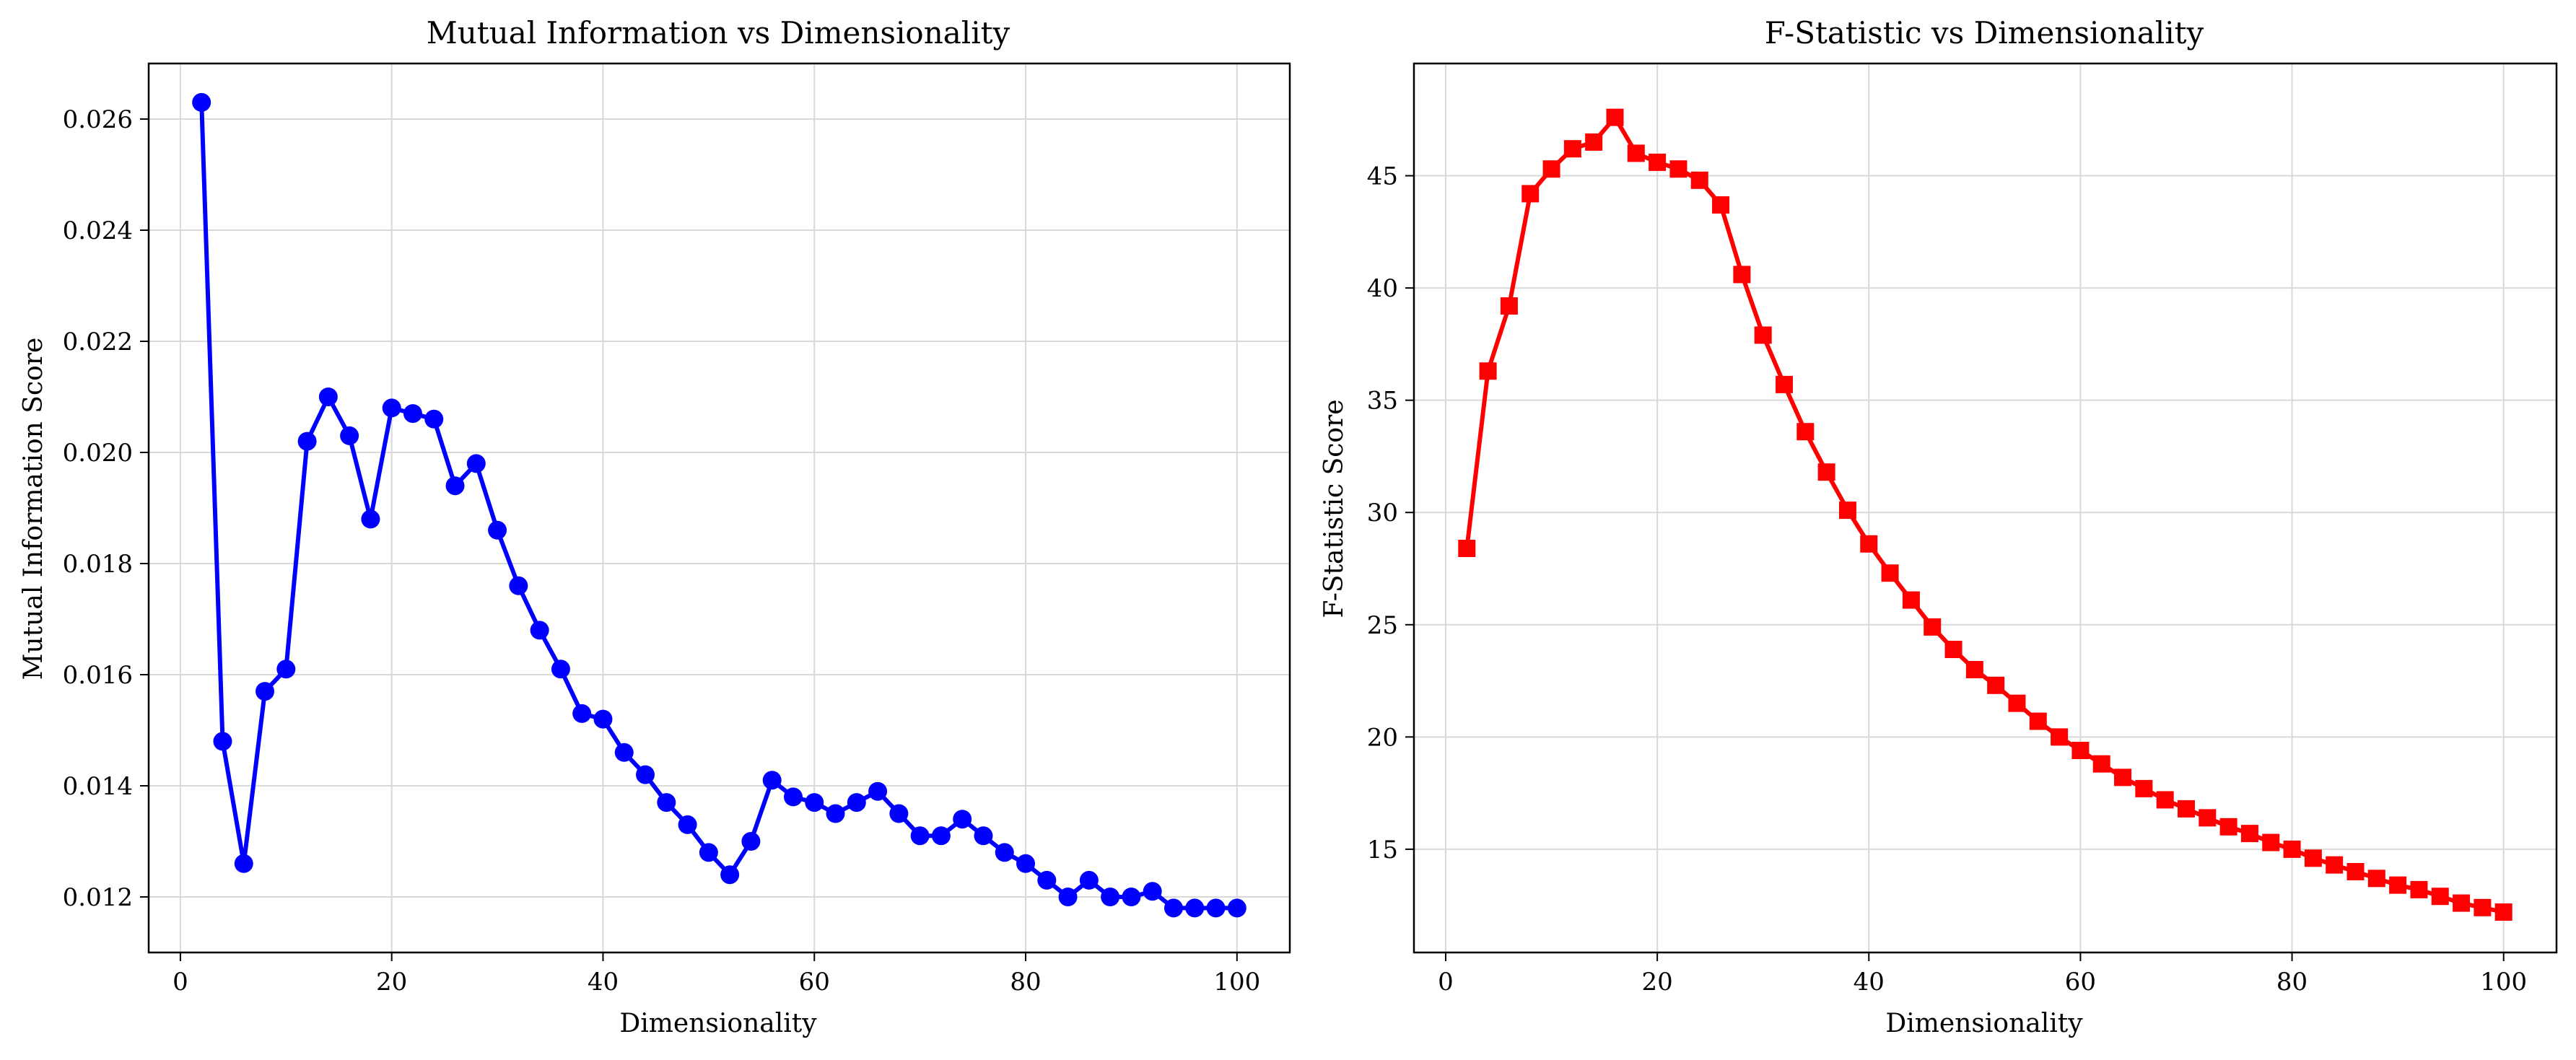  Describe the element at coordinates (33, 509) in the screenshot. I see `y-axis-label: Mutual Information Score` at that location.